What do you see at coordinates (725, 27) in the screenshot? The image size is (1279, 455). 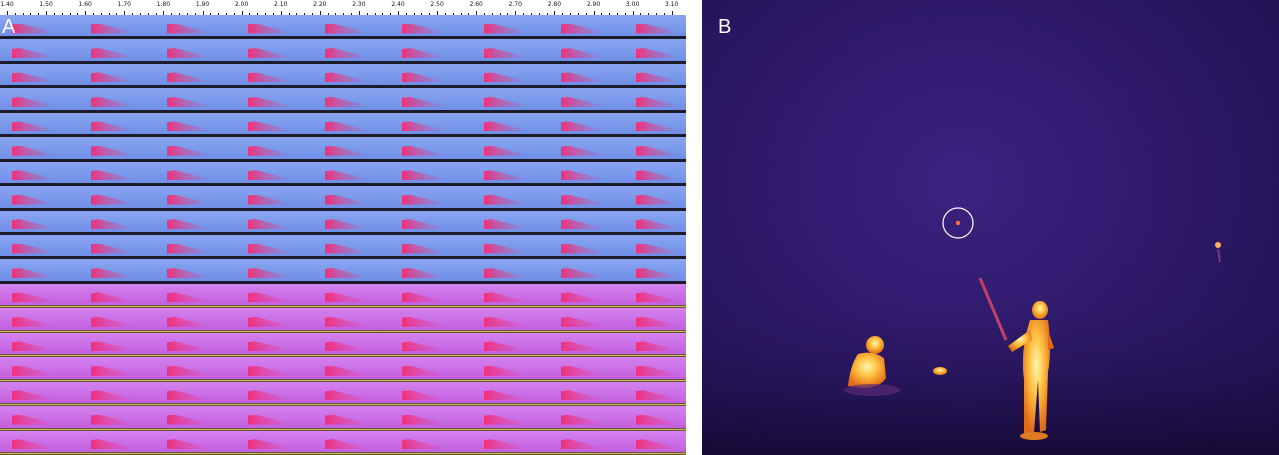 I see `panel-b-label: B` at bounding box center [725, 27].